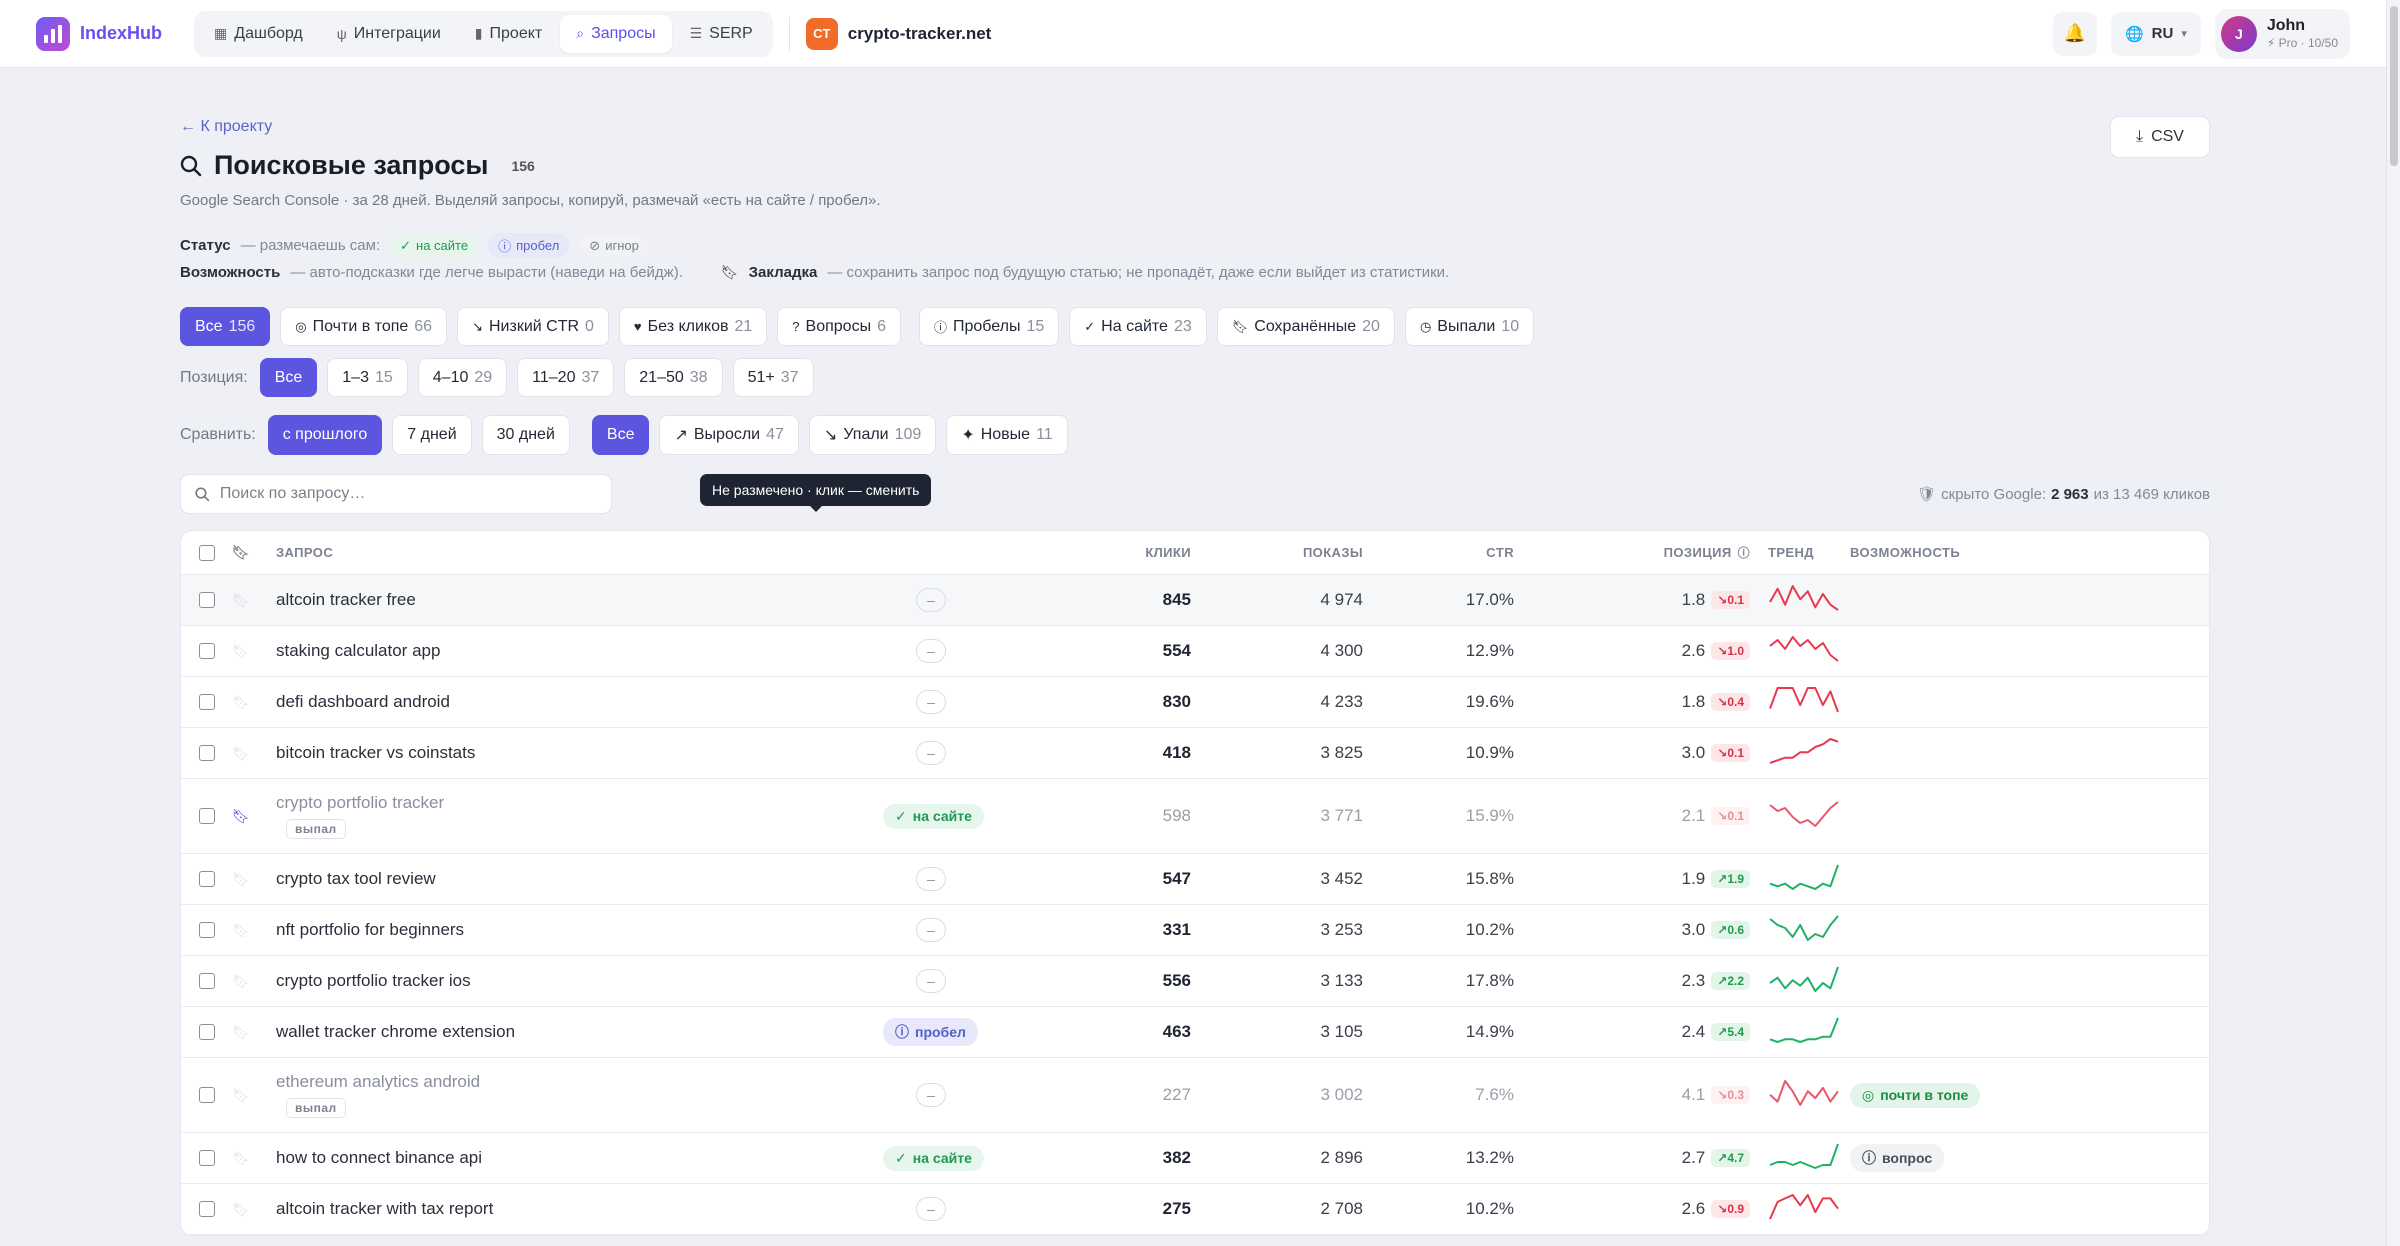 The width and height of the screenshot is (2400, 1246). I want to click on query-text: altcoin tracker free, so click(346, 599).